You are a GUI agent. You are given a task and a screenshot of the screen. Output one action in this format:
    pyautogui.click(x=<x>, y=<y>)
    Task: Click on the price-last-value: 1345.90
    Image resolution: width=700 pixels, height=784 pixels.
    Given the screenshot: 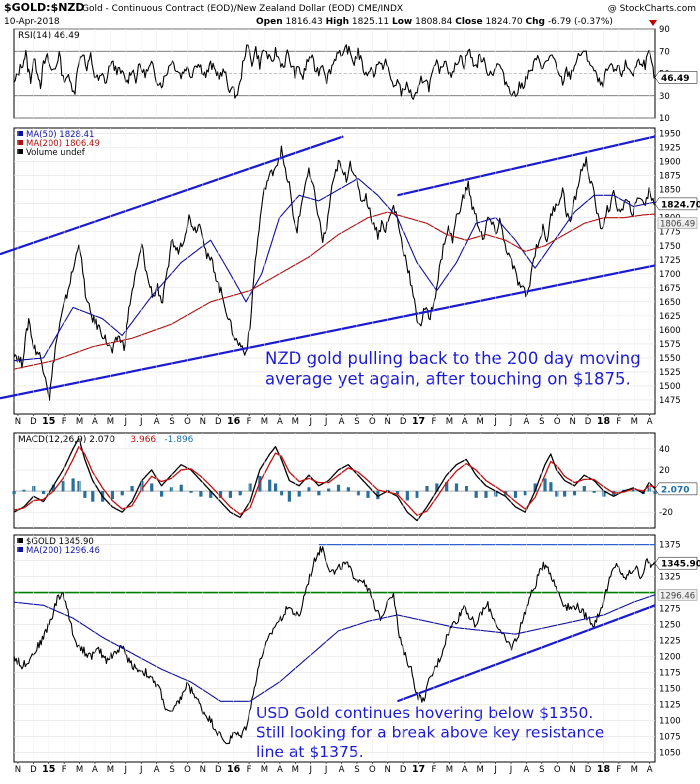 What is the action you would take?
    pyautogui.click(x=680, y=565)
    